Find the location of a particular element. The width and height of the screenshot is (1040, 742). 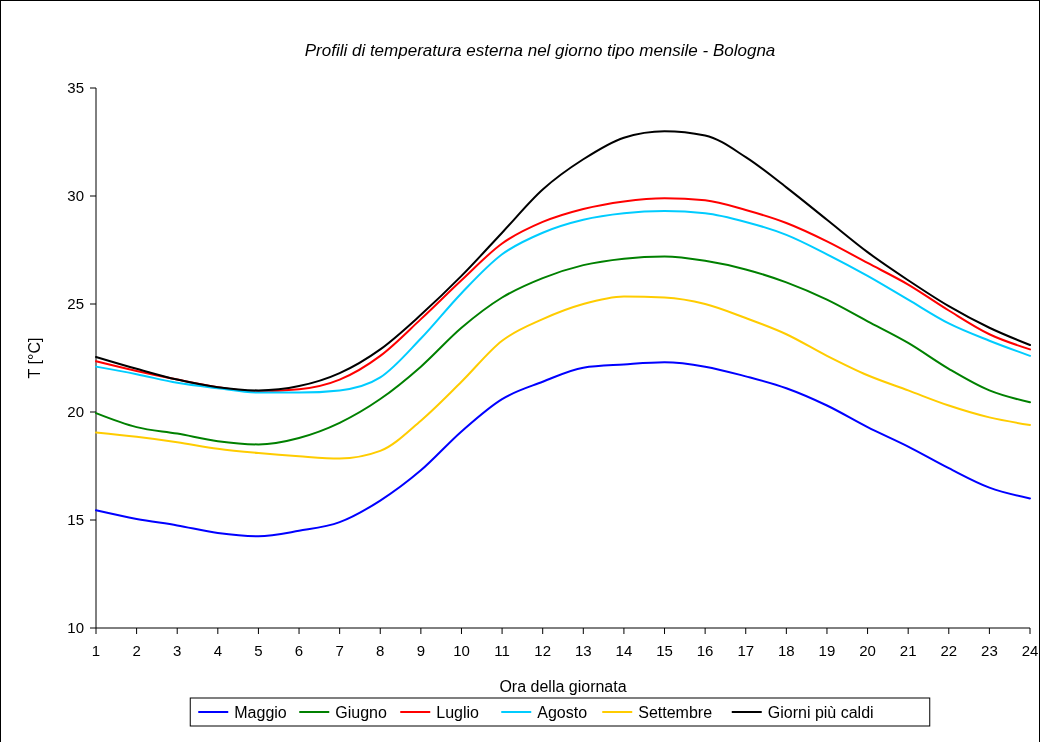

x-tick-label: 13 is located at coordinates (583, 650).